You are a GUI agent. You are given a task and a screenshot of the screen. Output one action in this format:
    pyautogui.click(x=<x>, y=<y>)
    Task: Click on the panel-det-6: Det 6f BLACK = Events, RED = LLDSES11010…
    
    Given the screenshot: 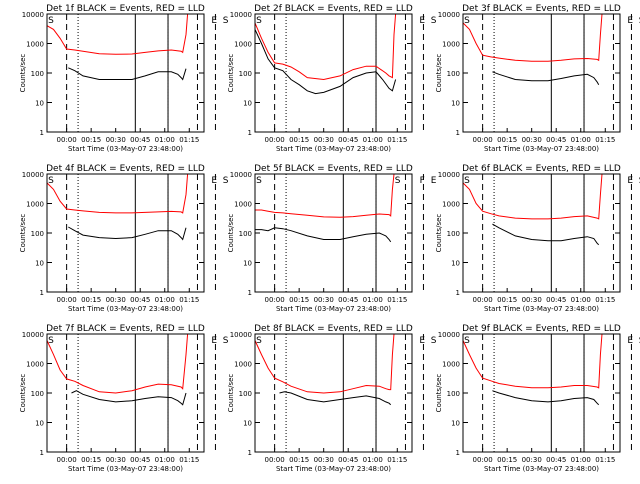 What is the action you would take?
    pyautogui.click(x=537, y=238)
    